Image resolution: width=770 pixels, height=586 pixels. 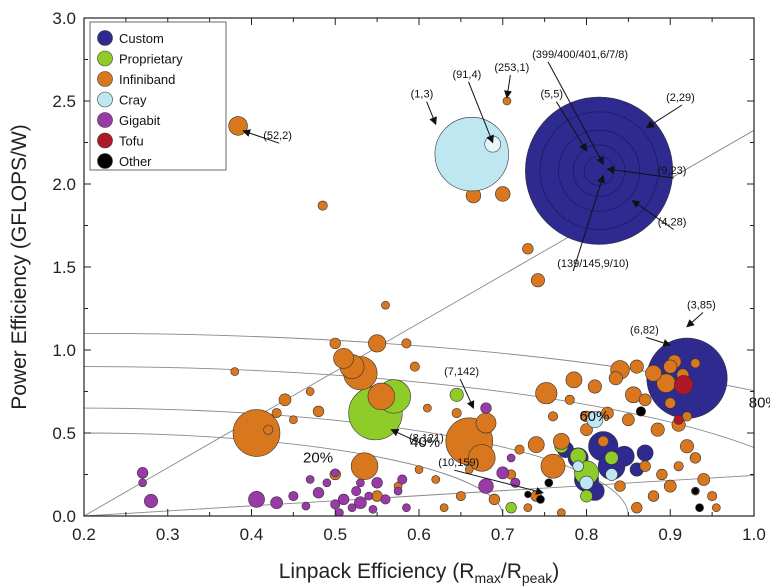 What do you see at coordinates (754, 534) in the screenshot?
I see `x-tick-label: 1.0` at bounding box center [754, 534].